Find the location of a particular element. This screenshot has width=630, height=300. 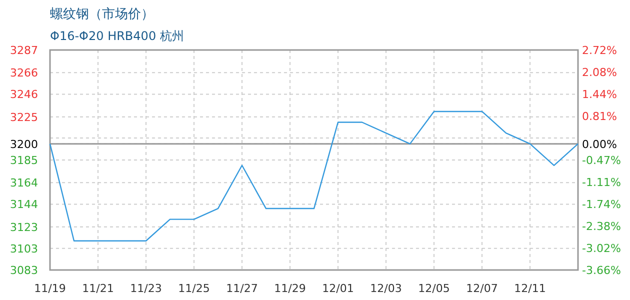

y2-tick-label: 2.08% is located at coordinates (599, 73).